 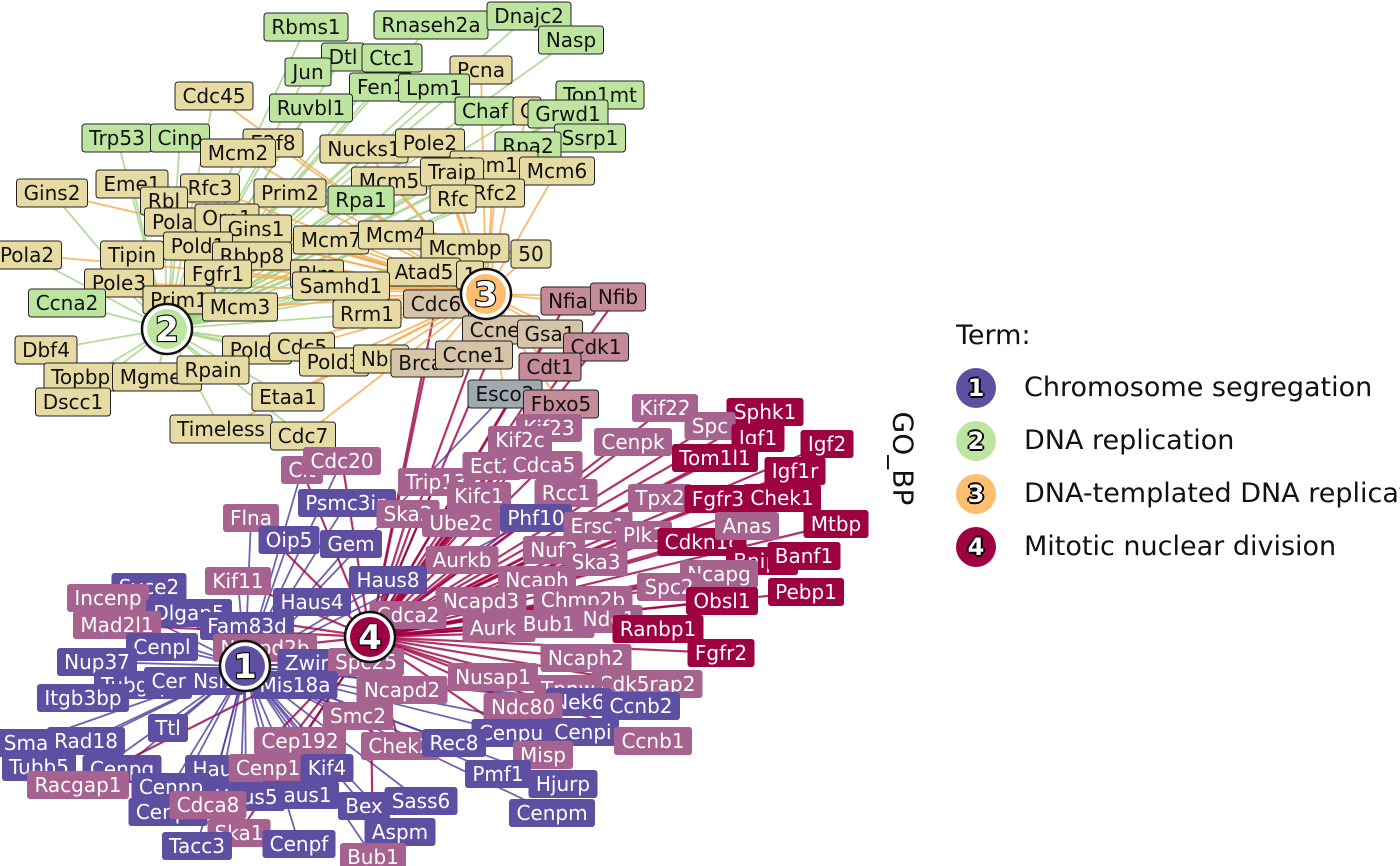 I want to click on gene-label: Aspm, so click(x=400, y=832).